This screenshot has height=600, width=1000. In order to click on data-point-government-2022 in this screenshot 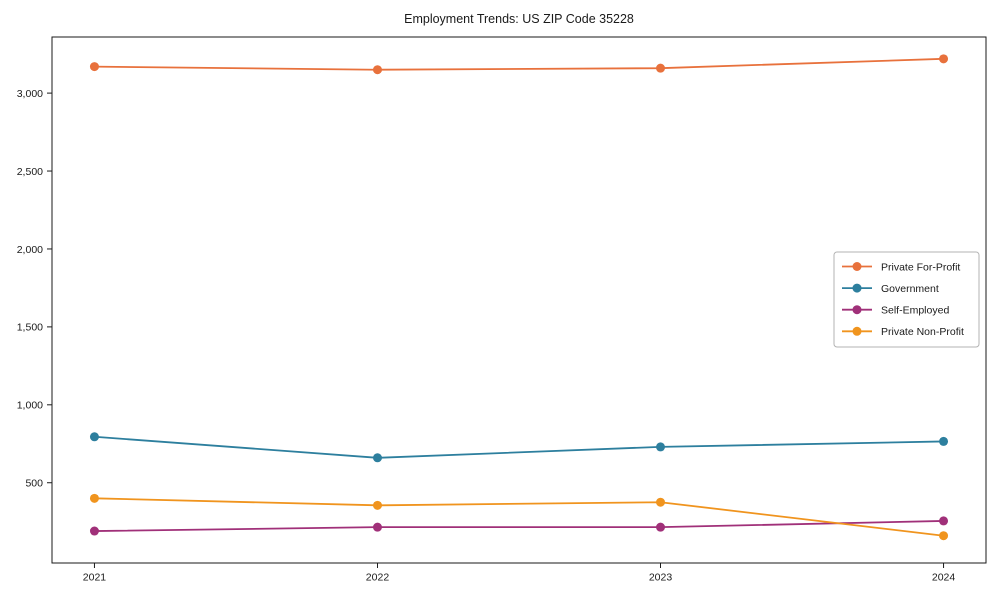, I will do `click(377, 458)`.